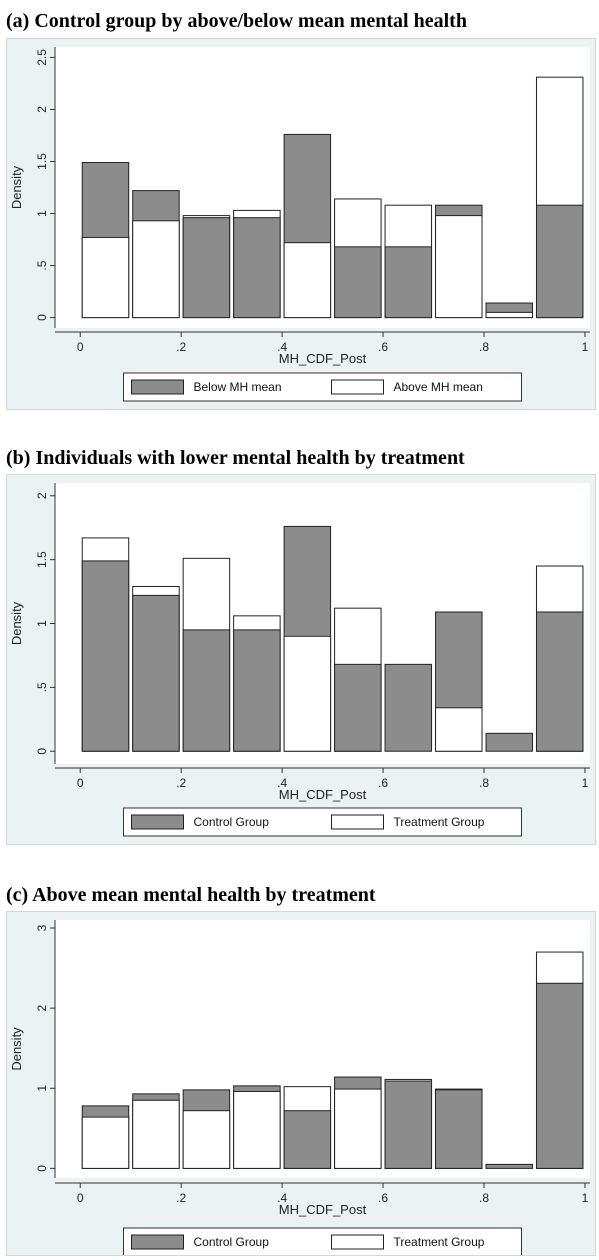  I want to click on panel-c-legend: Control Group Treatment Group, so click(322, 1242).